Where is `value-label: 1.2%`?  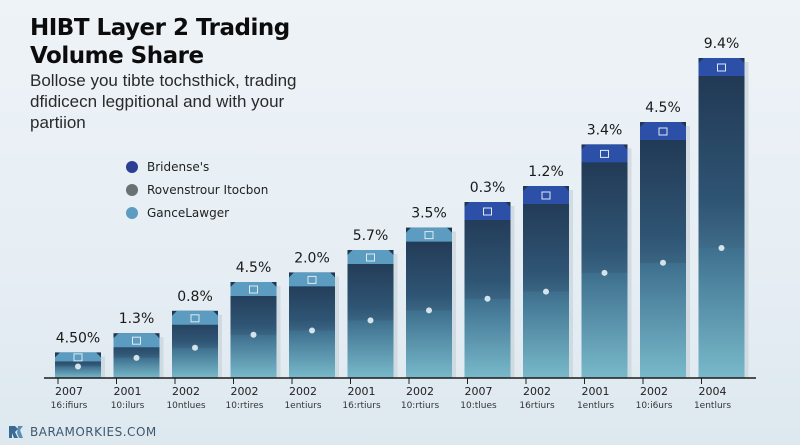
value-label: 1.2% is located at coordinates (546, 172).